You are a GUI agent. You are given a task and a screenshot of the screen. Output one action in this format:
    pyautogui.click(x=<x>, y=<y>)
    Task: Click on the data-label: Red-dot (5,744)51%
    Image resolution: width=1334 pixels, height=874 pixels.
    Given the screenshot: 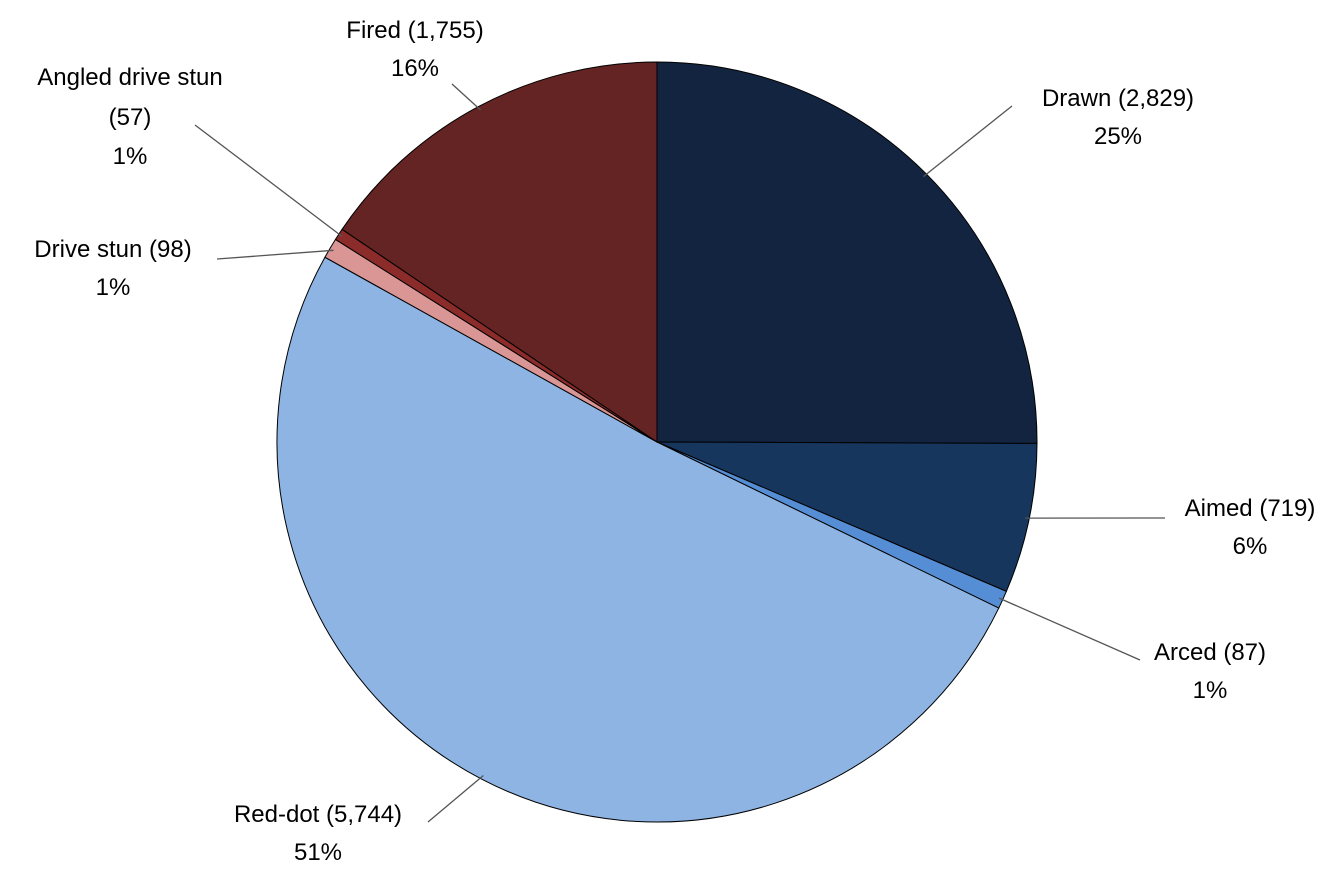 What is the action you would take?
    pyautogui.click(x=318, y=832)
    